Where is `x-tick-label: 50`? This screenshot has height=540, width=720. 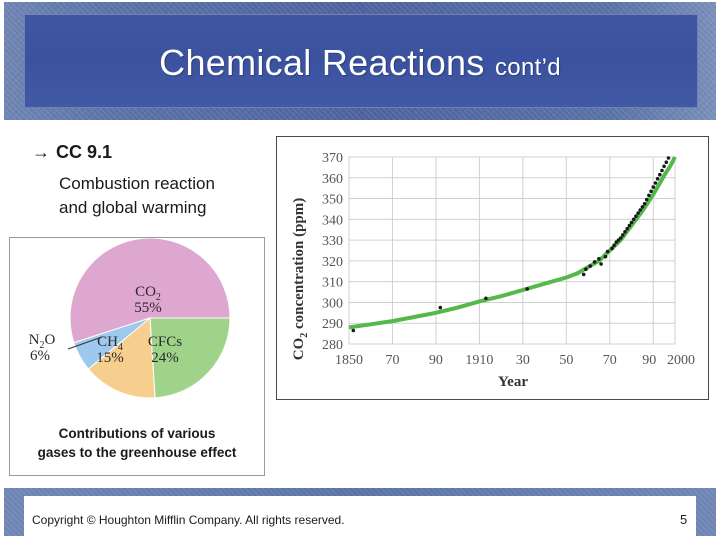
x-tick-label: 50 is located at coordinates (566, 360).